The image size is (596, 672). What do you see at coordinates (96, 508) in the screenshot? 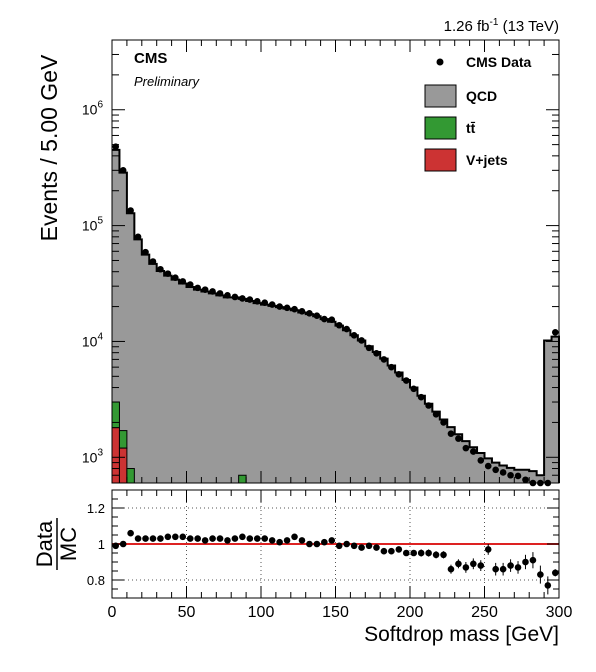
I see `ratio-y-tick-label: 1.2` at bounding box center [96, 508].